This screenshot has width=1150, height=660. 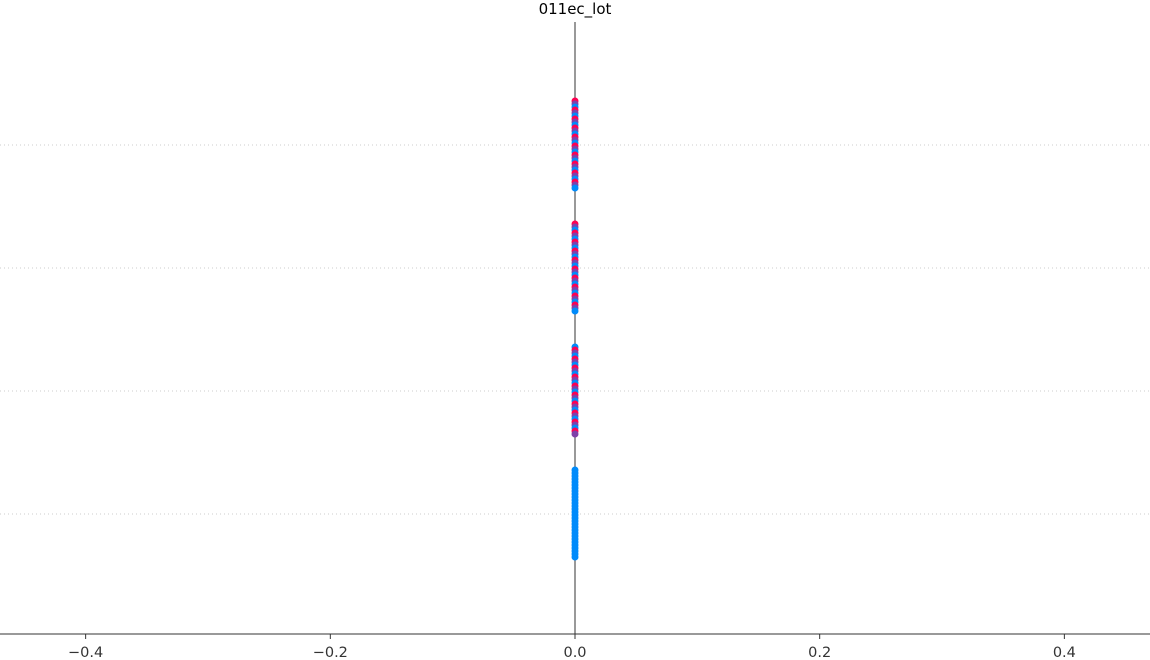 I want to click on x-tick-label: 0.0, so click(x=574, y=652).